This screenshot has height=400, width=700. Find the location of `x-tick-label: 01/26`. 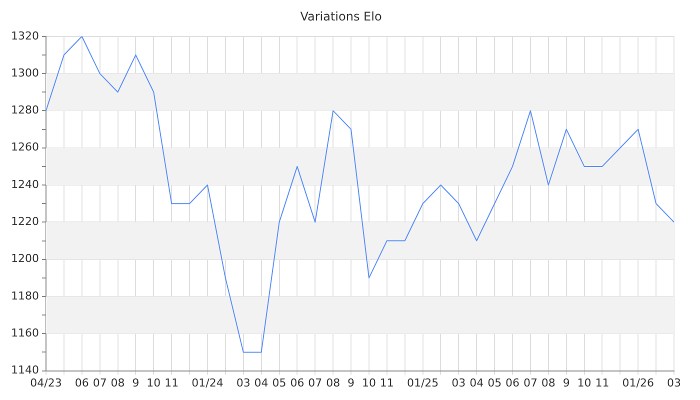

x-tick-label: 01/26 is located at coordinates (638, 383).